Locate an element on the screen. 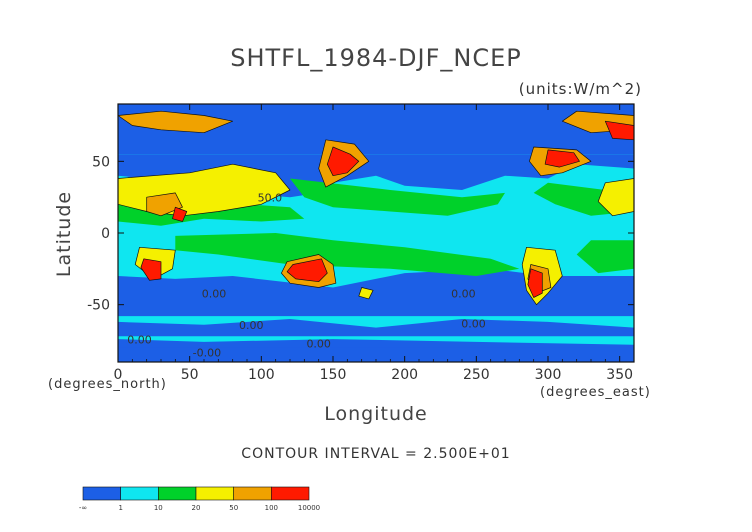 This screenshot has height=532, width=752. colorbar: -∞ 1 10 20 50 100 10000 is located at coordinates (199, 499).